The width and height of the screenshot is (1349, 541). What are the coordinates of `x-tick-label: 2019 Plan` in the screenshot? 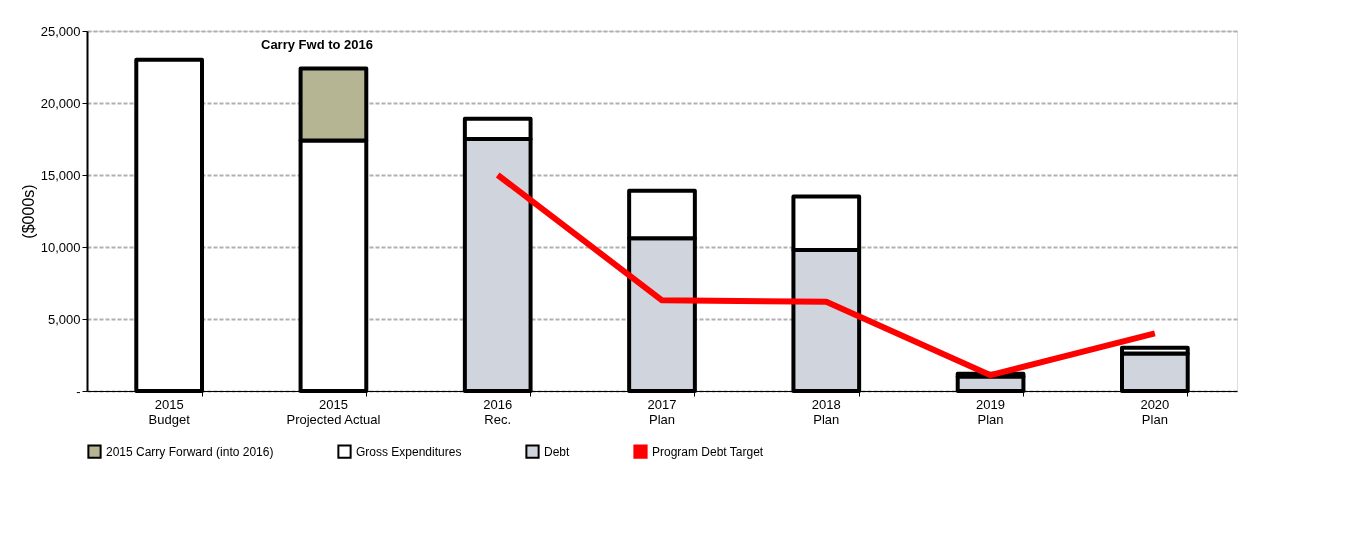 It's located at (991, 411).